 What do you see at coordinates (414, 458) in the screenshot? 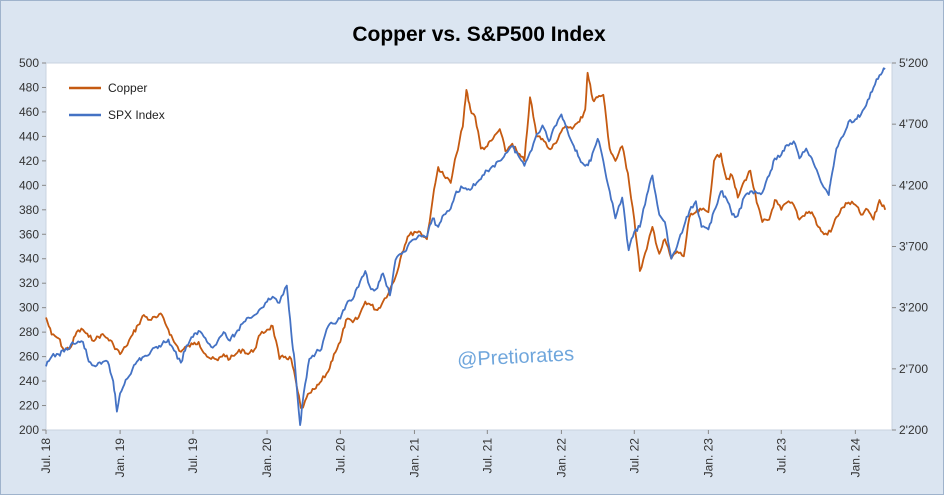
I see `x-tick-label: Jan. 21` at bounding box center [414, 458].